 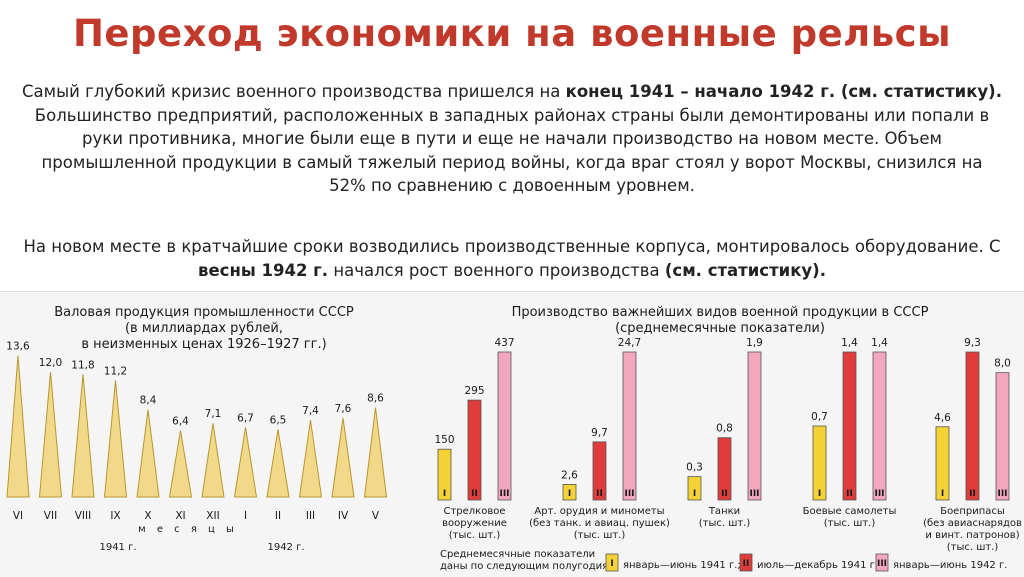 I want to click on output-value-label: 13,6, so click(x=18, y=347).